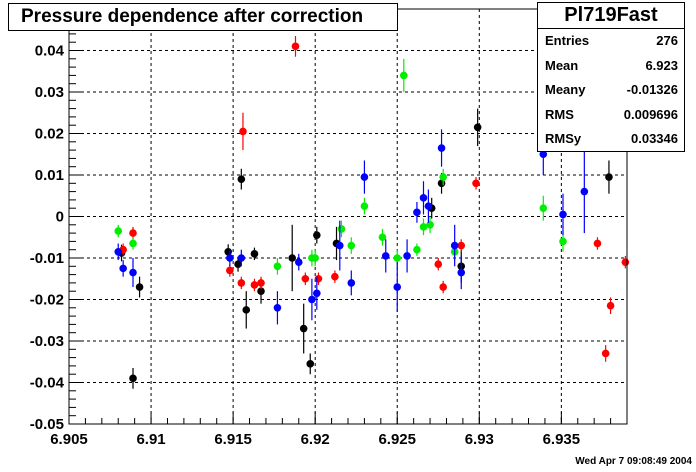  I want to click on stats-name: Pl719Fast, so click(611, 16).